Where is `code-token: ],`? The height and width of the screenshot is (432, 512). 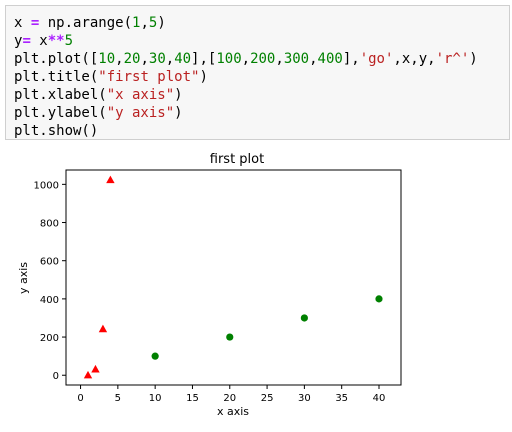 code-token: ], is located at coordinates (351, 59).